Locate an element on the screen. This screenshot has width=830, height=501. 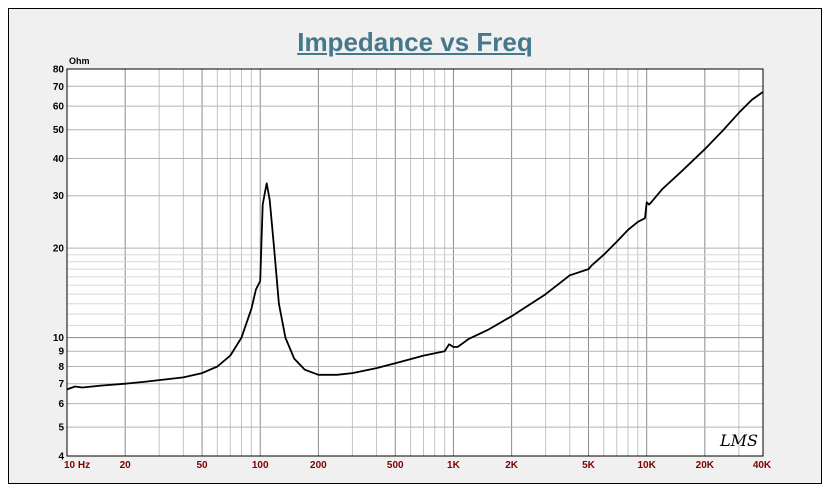
y-tick-label: 30 is located at coordinates (59, 196).